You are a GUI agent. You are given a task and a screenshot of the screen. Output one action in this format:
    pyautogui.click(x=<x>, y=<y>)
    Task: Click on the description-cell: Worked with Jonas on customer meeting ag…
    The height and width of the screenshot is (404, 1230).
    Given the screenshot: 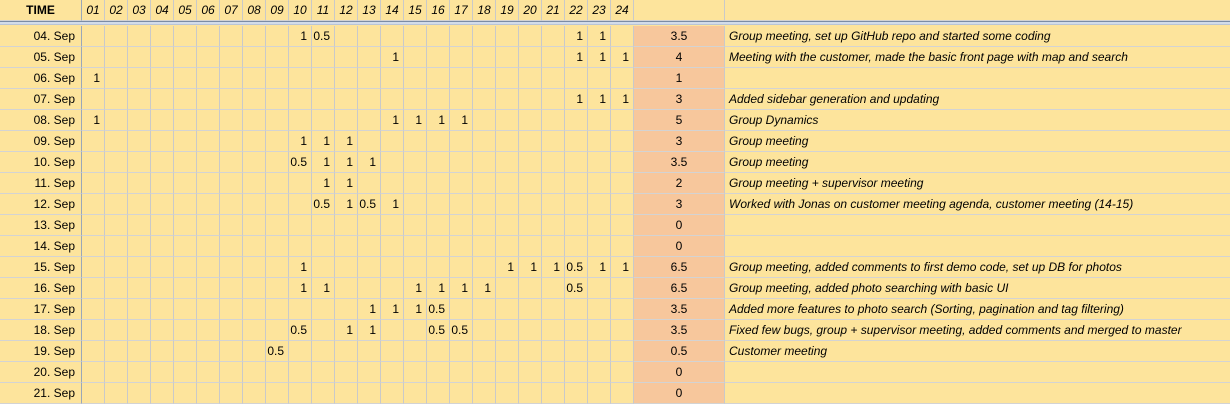 What is the action you would take?
    pyautogui.click(x=977, y=204)
    